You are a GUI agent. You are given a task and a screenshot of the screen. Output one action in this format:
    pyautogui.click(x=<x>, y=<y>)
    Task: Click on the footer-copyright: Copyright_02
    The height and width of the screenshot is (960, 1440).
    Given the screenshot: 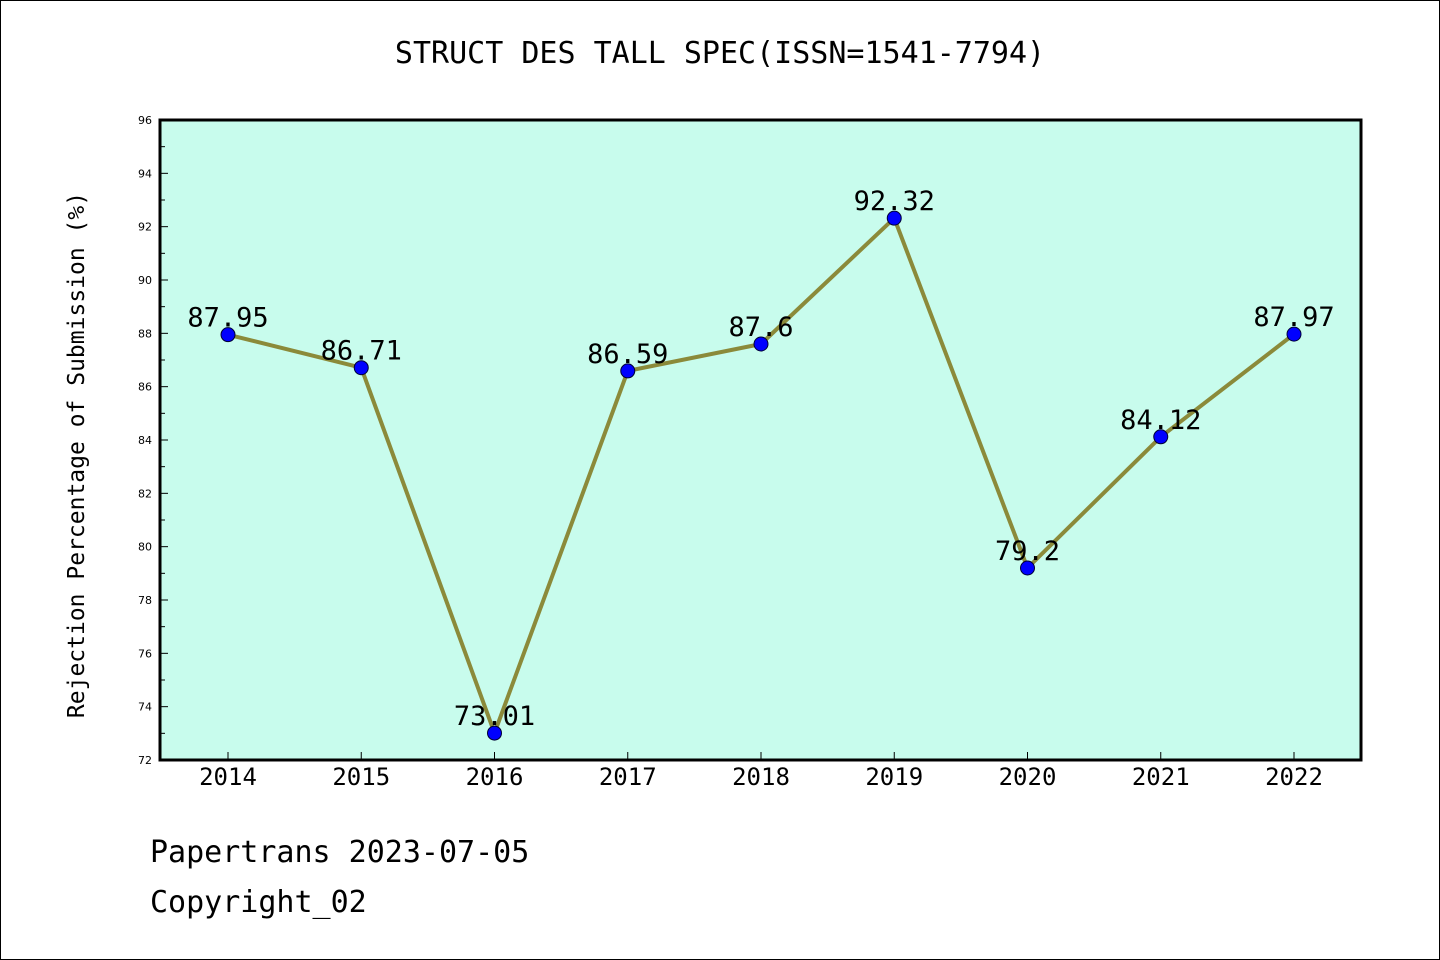 What is the action you would take?
    pyautogui.click(x=258, y=902)
    